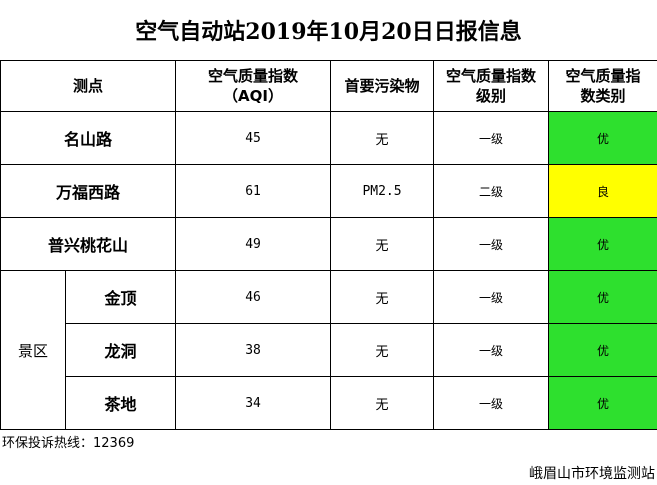 The height and width of the screenshot is (485, 657). Describe the element at coordinates (88, 86) in the screenshot. I see `header-site: 测点` at that location.